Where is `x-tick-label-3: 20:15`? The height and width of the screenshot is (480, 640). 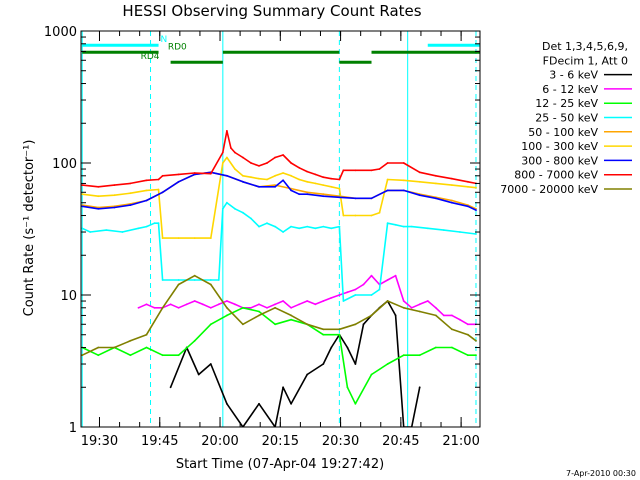 x-tick-label-3: 20:15 is located at coordinates (280, 441).